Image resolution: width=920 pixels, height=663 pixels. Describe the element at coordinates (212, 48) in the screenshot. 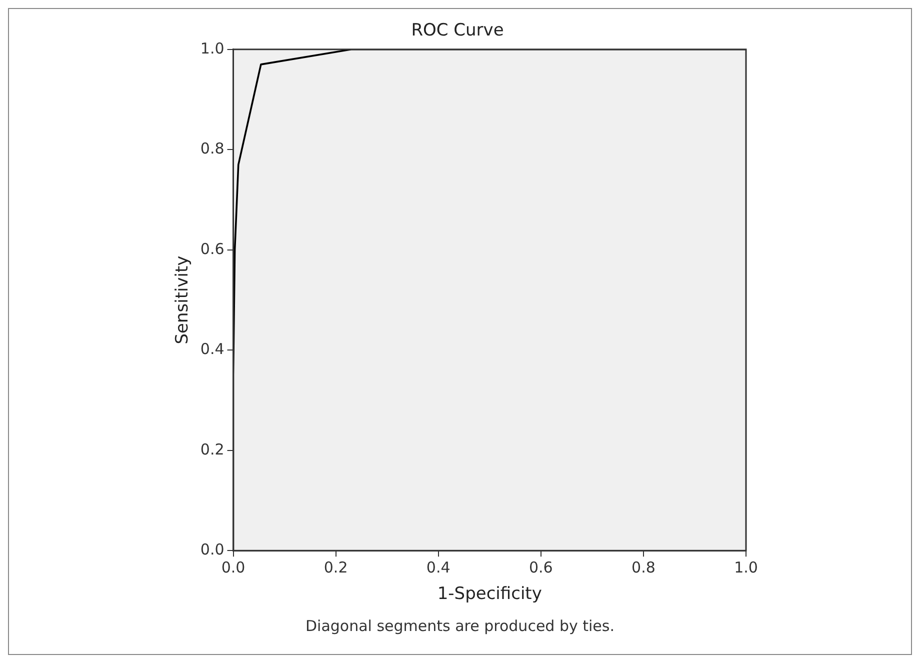

I see `y-tick-label: 1.0` at that location.